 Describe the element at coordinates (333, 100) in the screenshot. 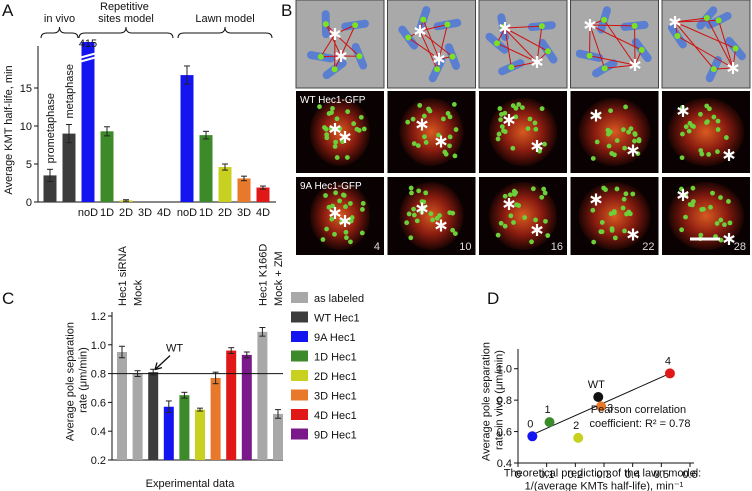

I see `row-label: WT Hec1-GFP` at that location.